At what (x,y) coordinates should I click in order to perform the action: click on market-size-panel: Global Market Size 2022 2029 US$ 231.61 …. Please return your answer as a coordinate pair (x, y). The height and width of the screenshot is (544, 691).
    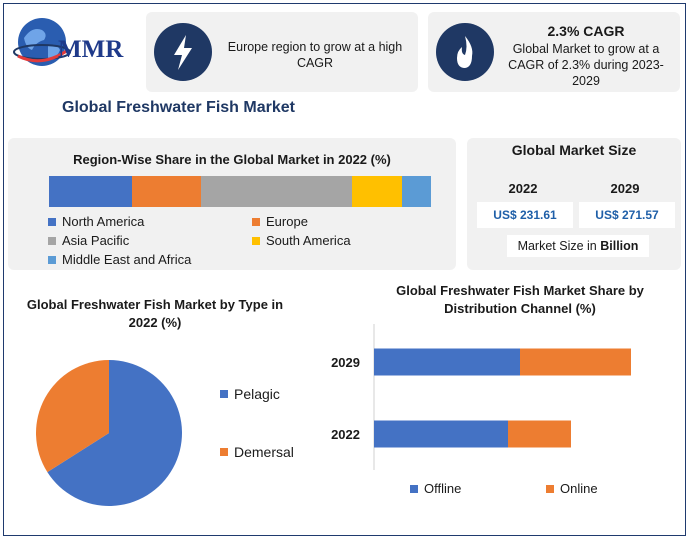
    Looking at the image, I should click on (574, 204).